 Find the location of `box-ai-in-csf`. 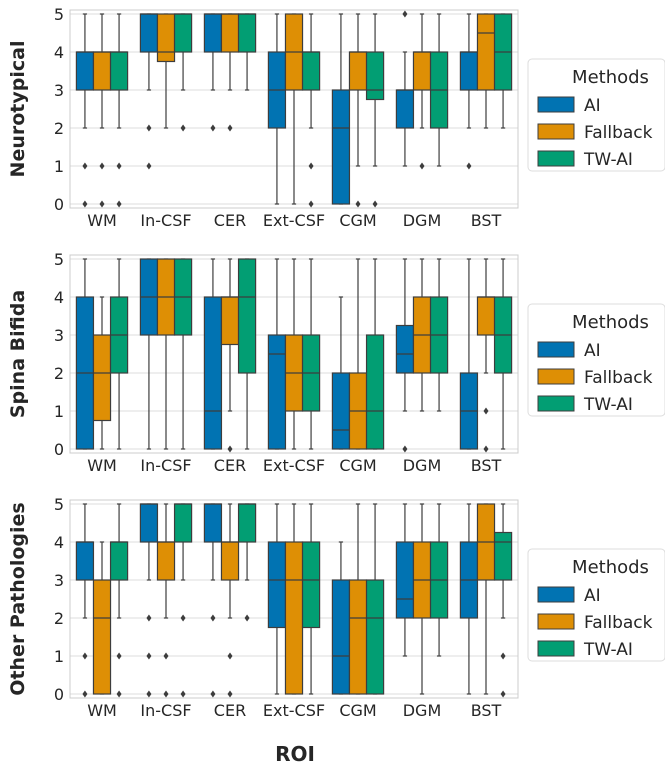

box-ai-in-csf is located at coordinates (149, 600).